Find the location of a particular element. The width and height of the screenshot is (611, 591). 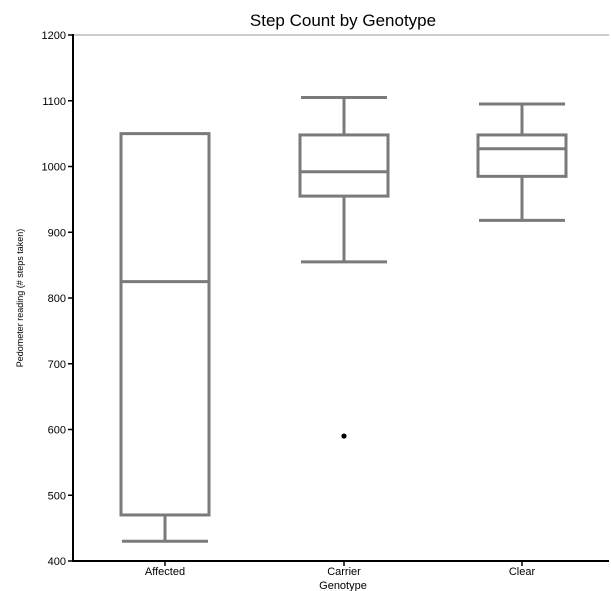

x-axis-ticks: Affected Carrier Clear is located at coordinates (340, 569).